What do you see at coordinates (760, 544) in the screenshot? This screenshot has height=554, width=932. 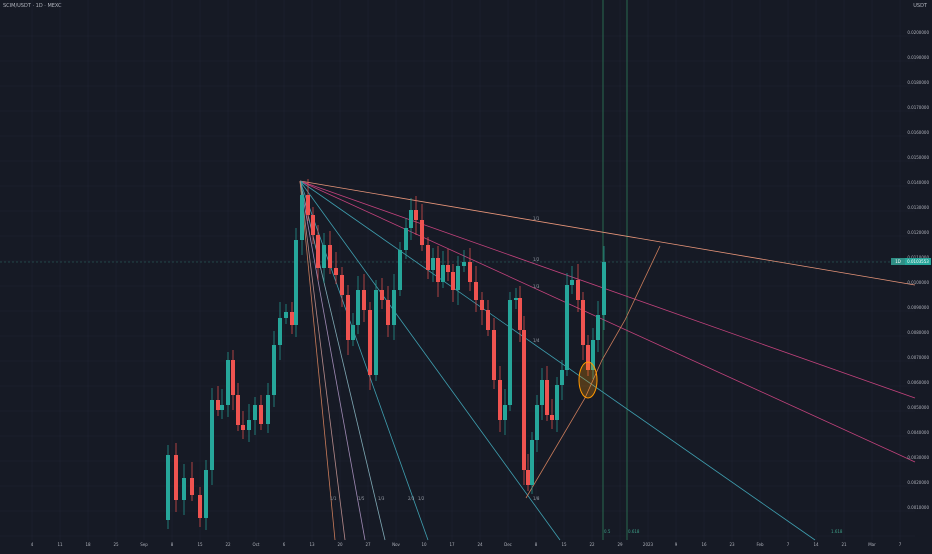 I see `time-axis-label: Feb` at bounding box center [760, 544].